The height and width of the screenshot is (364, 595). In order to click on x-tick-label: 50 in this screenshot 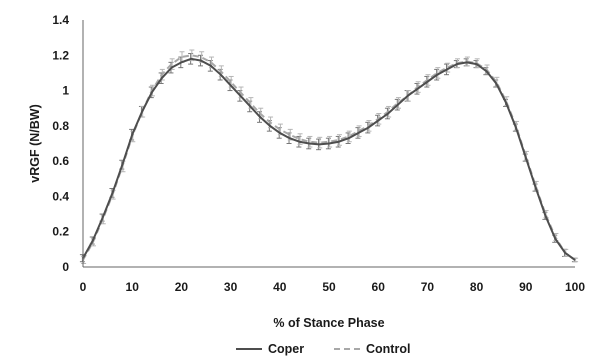, I will do `click(329, 287)`.